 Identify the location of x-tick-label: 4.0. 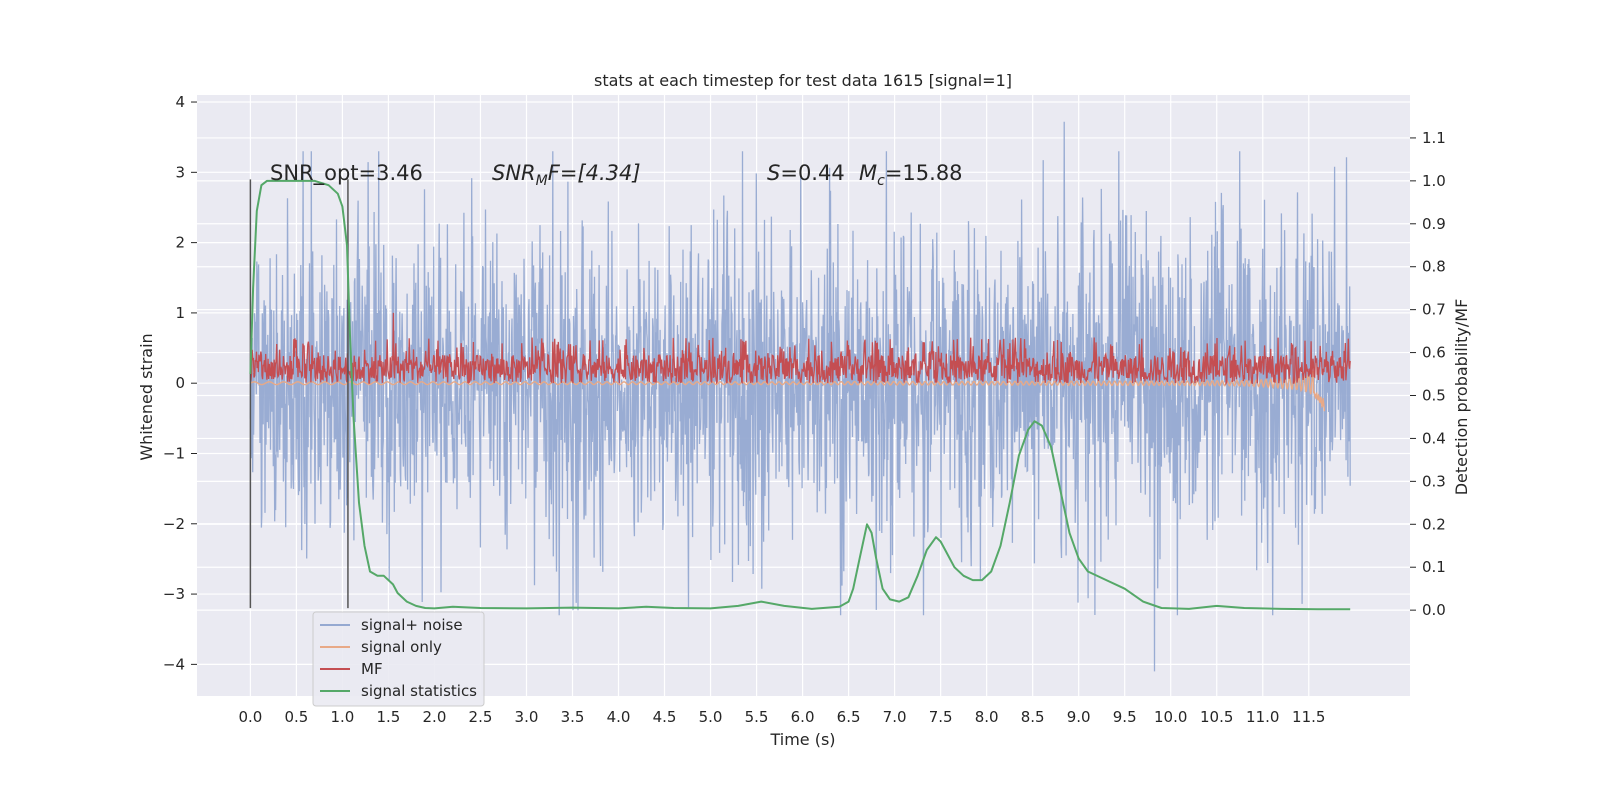
(619, 717).